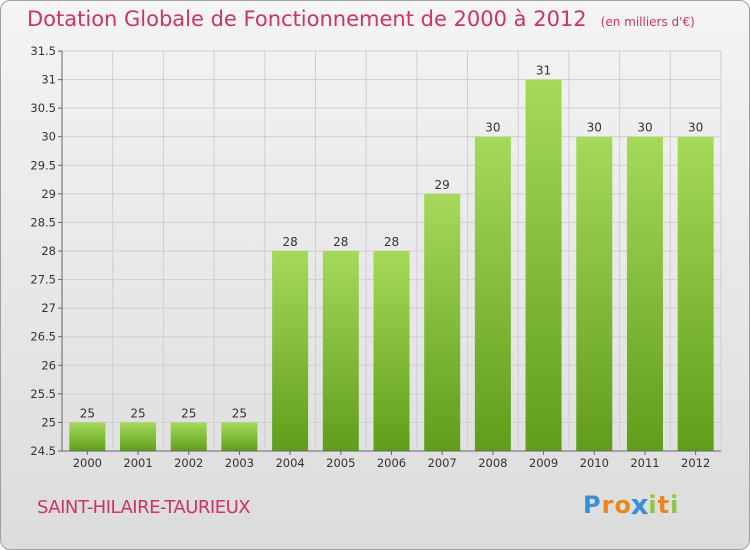  What do you see at coordinates (188, 463) in the screenshot?
I see `x-tick-label: 2002` at bounding box center [188, 463].